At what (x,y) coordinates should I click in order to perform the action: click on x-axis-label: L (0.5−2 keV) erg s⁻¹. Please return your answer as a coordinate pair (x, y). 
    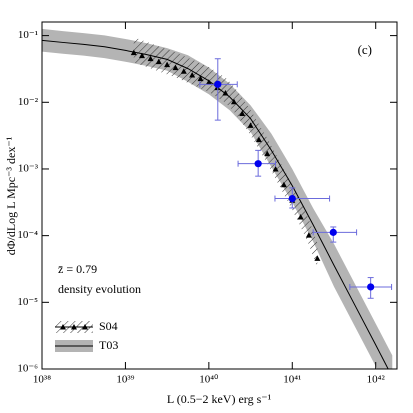
    Looking at the image, I should click on (219, 399).